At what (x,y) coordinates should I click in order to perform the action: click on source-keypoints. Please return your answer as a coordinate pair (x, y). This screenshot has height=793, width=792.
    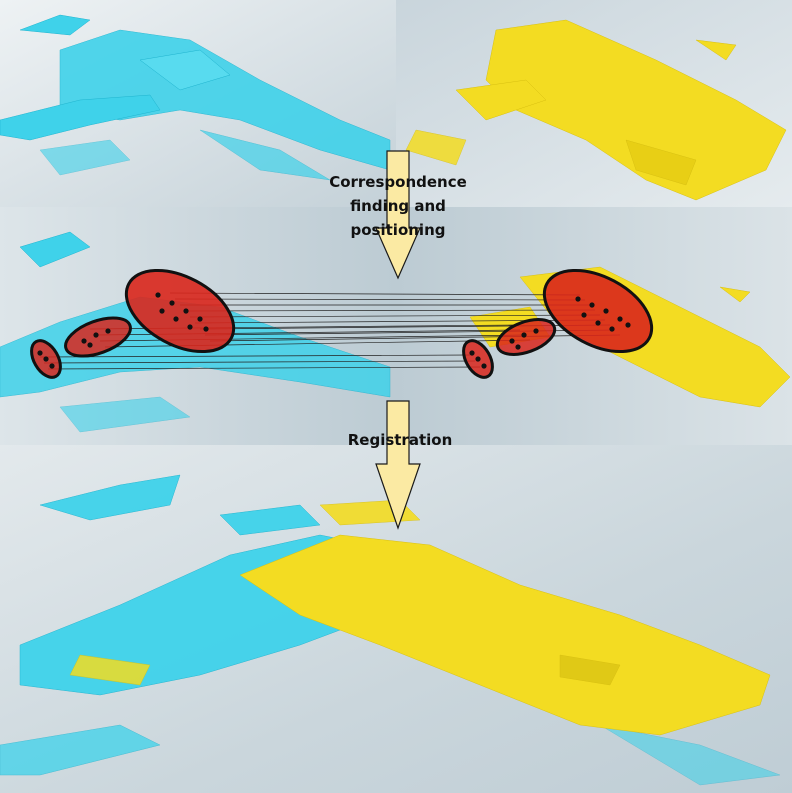
    Looking at the image, I should click on (123, 330).